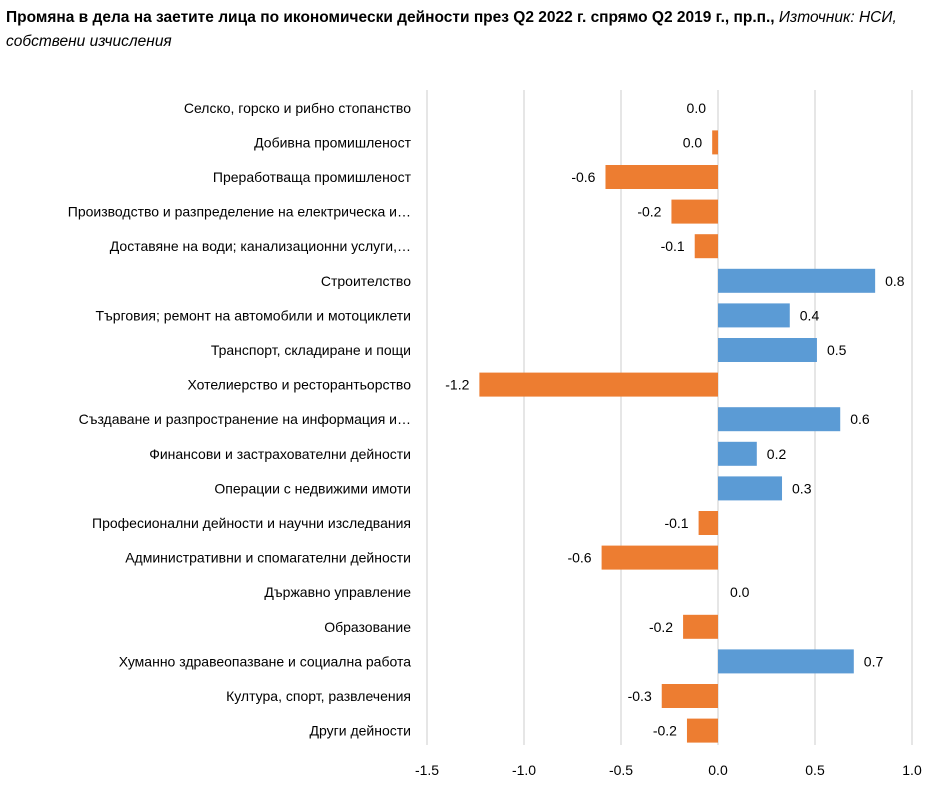 Image resolution: width=951 pixels, height=785 pixels. What do you see at coordinates (895, 281) in the screenshot?
I see `data-label: 0.8` at bounding box center [895, 281].